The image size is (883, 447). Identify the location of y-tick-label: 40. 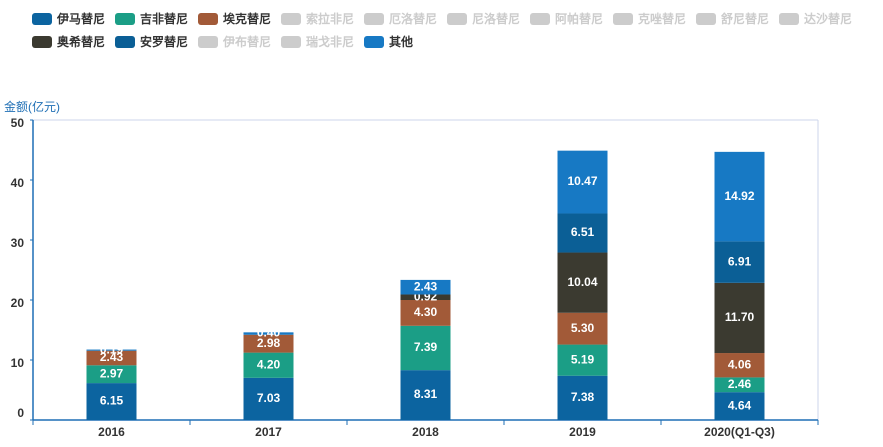
(18, 183).